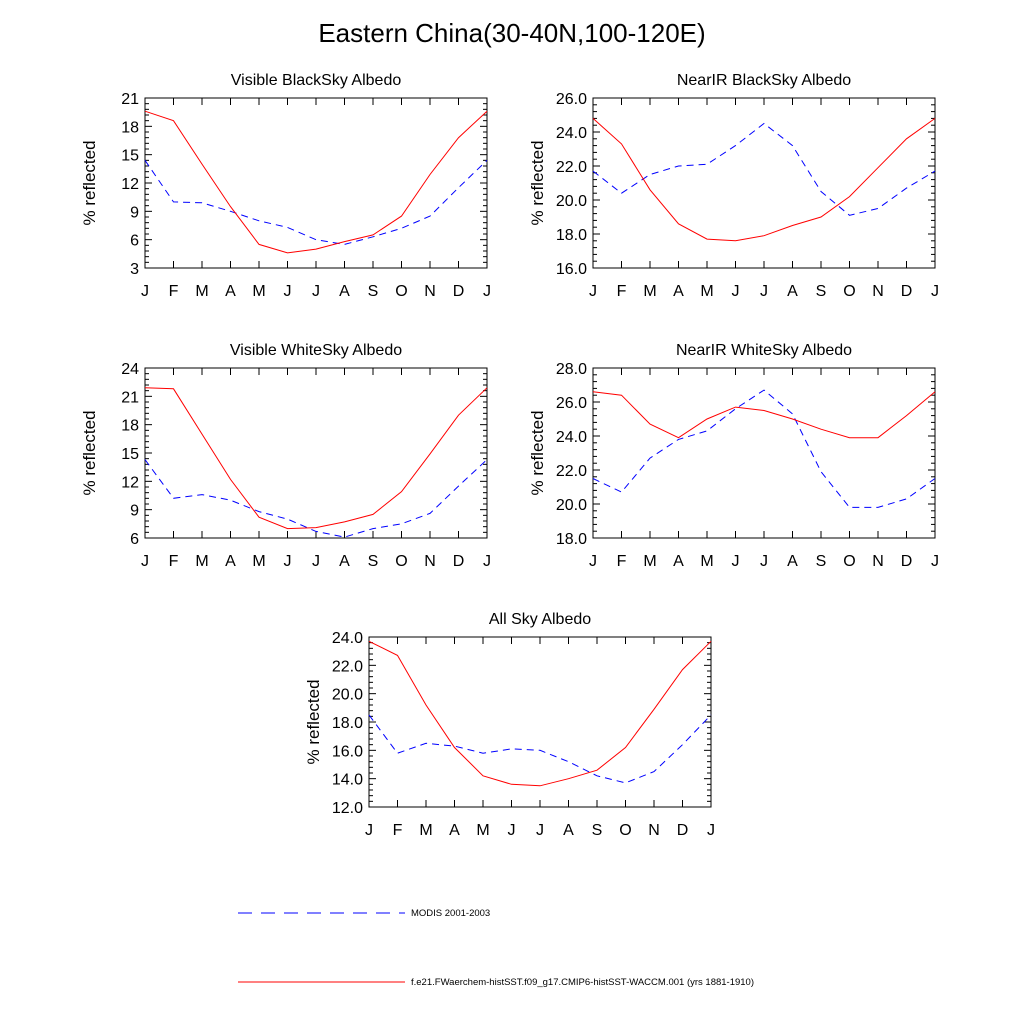 This screenshot has height=1024, width=1024. I want to click on y-tick-label: 18, so click(130, 426).